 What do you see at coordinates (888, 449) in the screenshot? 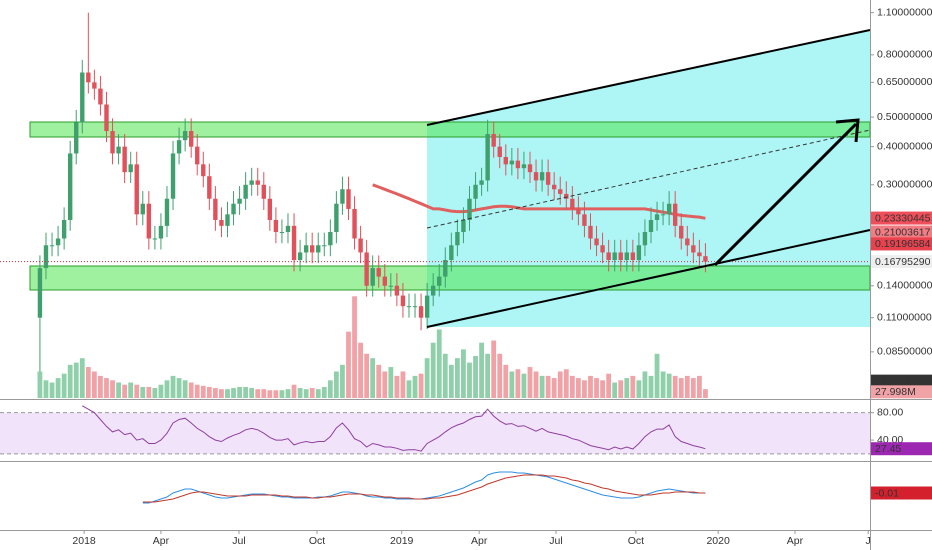
I see `value-label: 27.45` at bounding box center [888, 449].